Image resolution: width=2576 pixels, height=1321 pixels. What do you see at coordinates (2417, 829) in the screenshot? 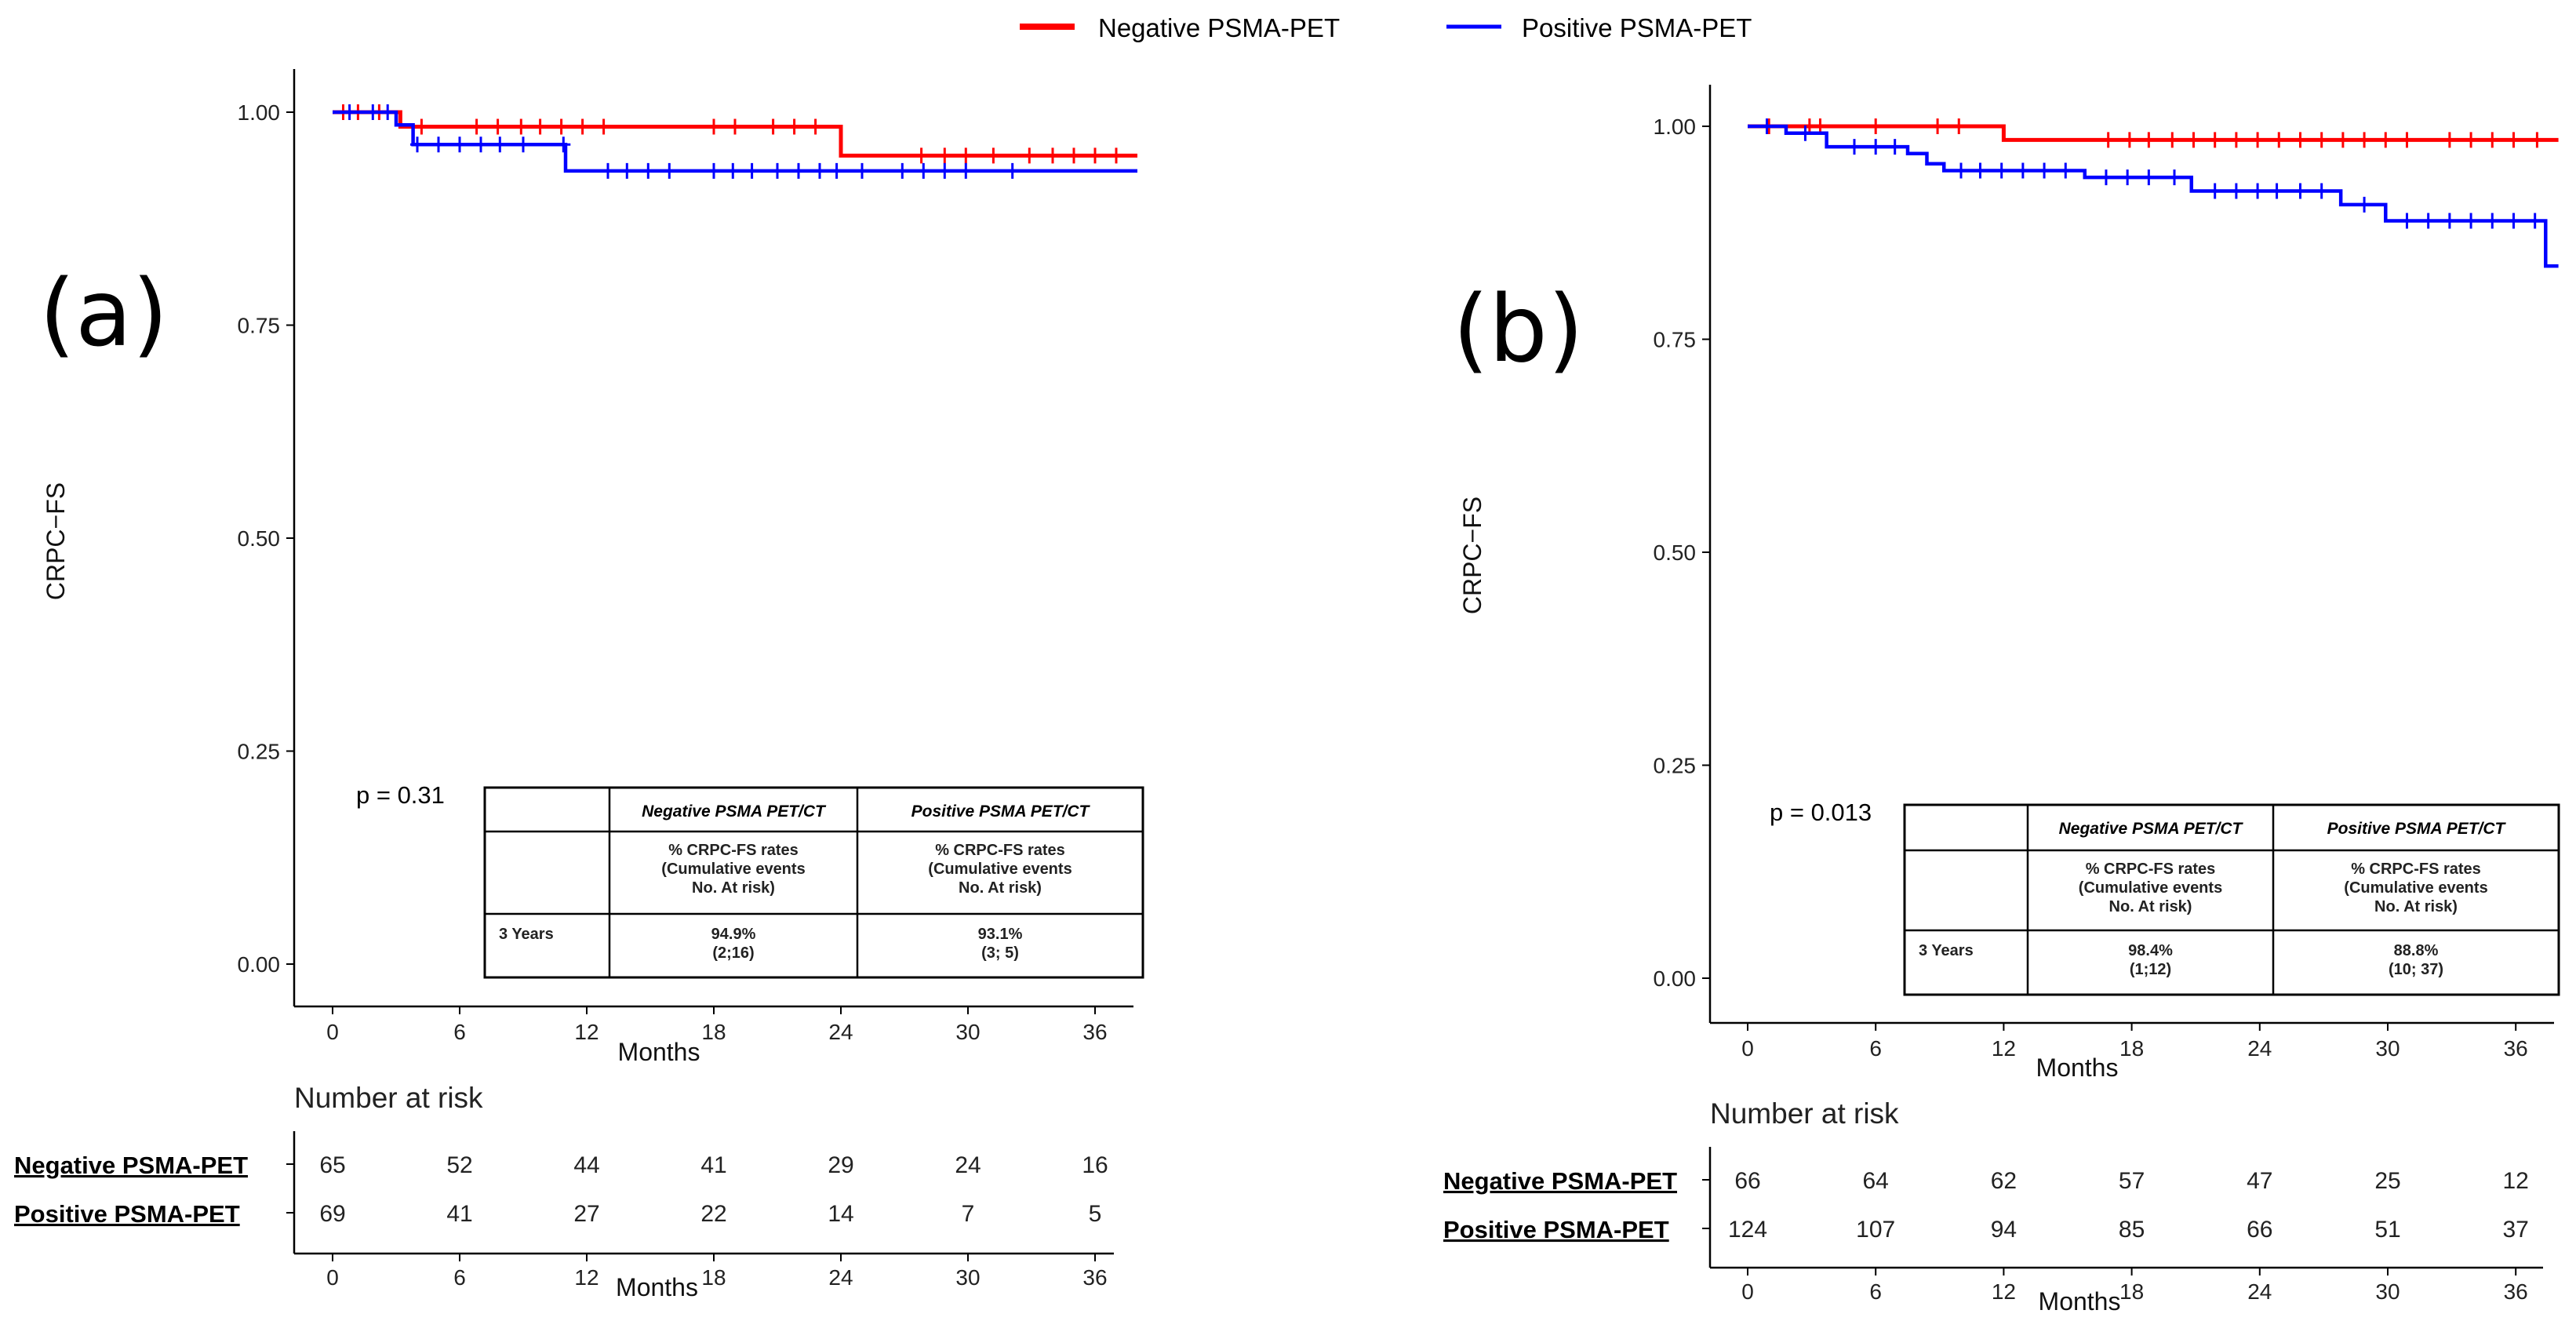
I see `summary-table-header: Positive PSMA PET/CT` at bounding box center [2417, 829].